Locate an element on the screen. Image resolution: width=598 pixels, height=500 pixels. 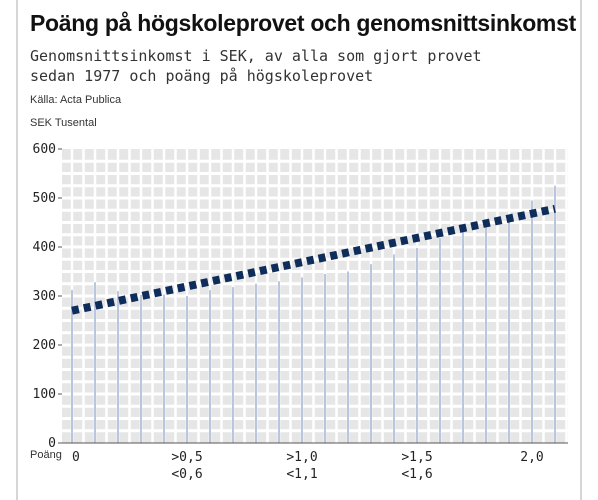
x-axis-label: Poäng is located at coordinates (46, 455).